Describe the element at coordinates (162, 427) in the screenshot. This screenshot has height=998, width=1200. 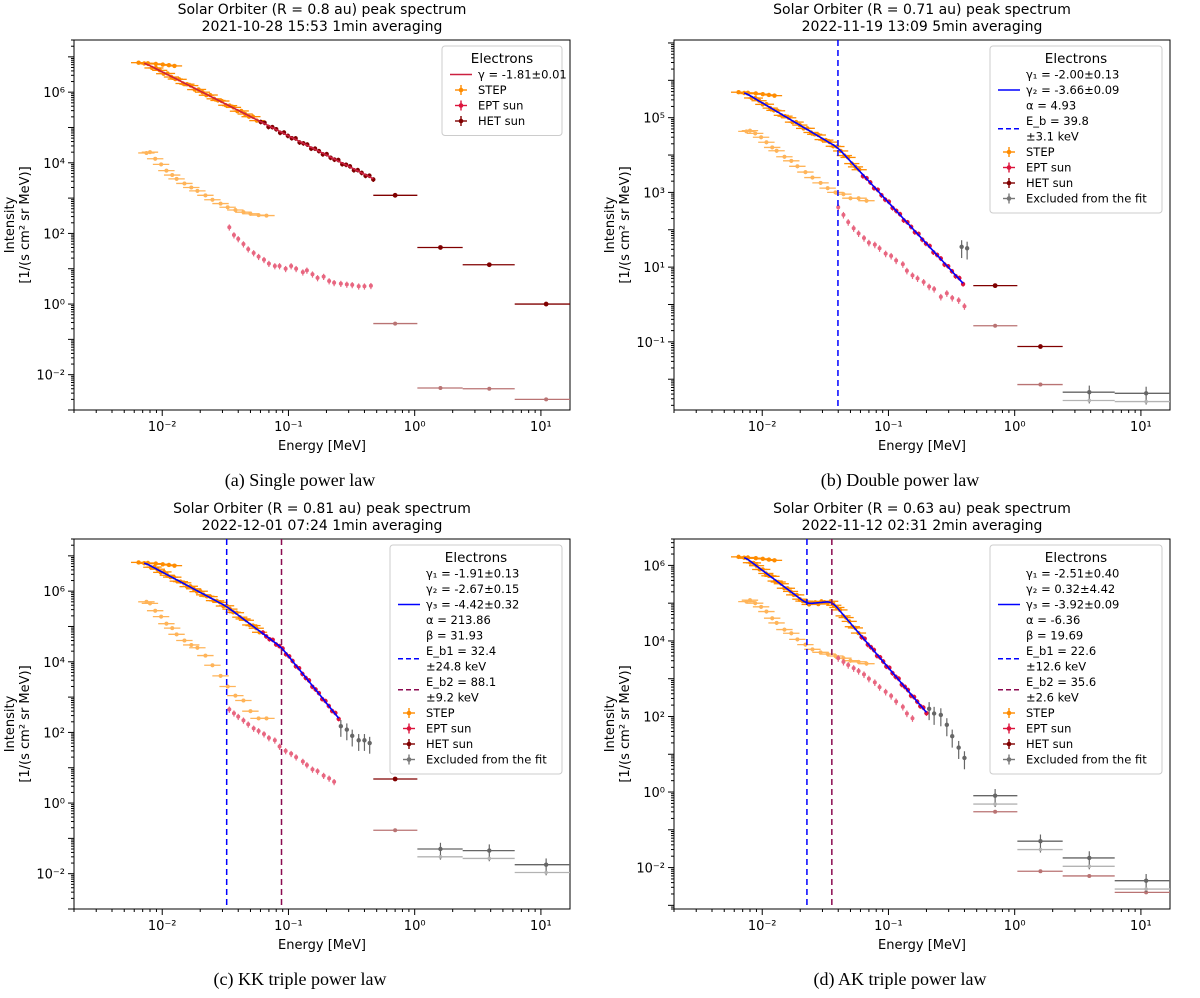
I see `x-tick-label: 10⁻²` at that location.